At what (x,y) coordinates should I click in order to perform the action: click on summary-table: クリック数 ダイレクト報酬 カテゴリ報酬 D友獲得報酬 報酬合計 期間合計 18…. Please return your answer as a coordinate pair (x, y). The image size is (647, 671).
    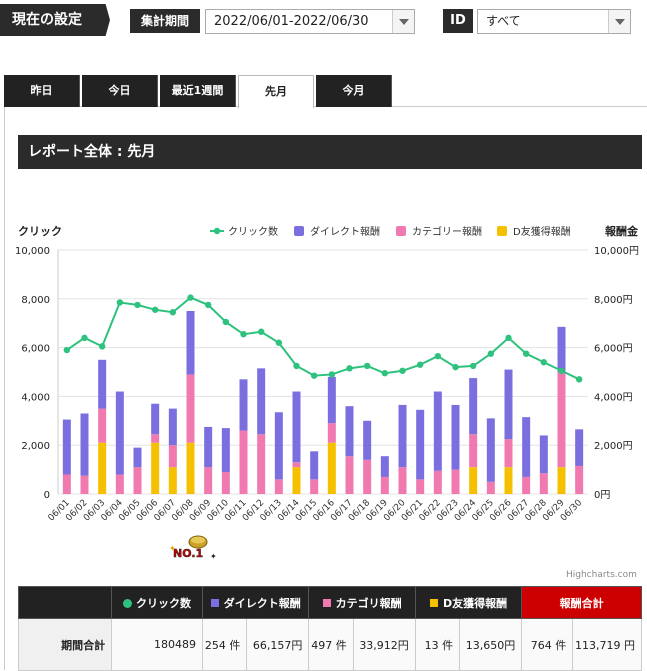
    Looking at the image, I should click on (329, 628).